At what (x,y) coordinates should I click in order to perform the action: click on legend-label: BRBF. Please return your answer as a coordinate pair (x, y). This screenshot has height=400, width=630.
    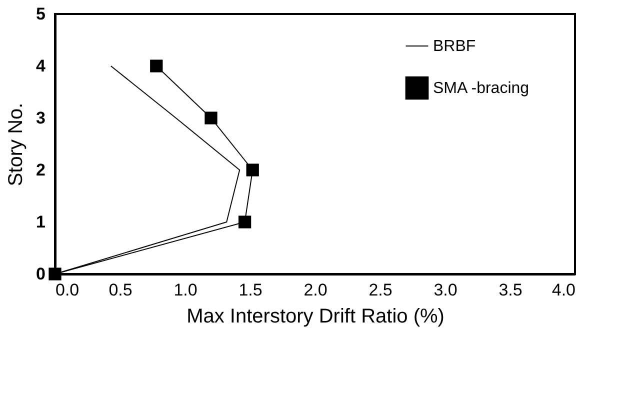
    Looking at the image, I should click on (454, 46).